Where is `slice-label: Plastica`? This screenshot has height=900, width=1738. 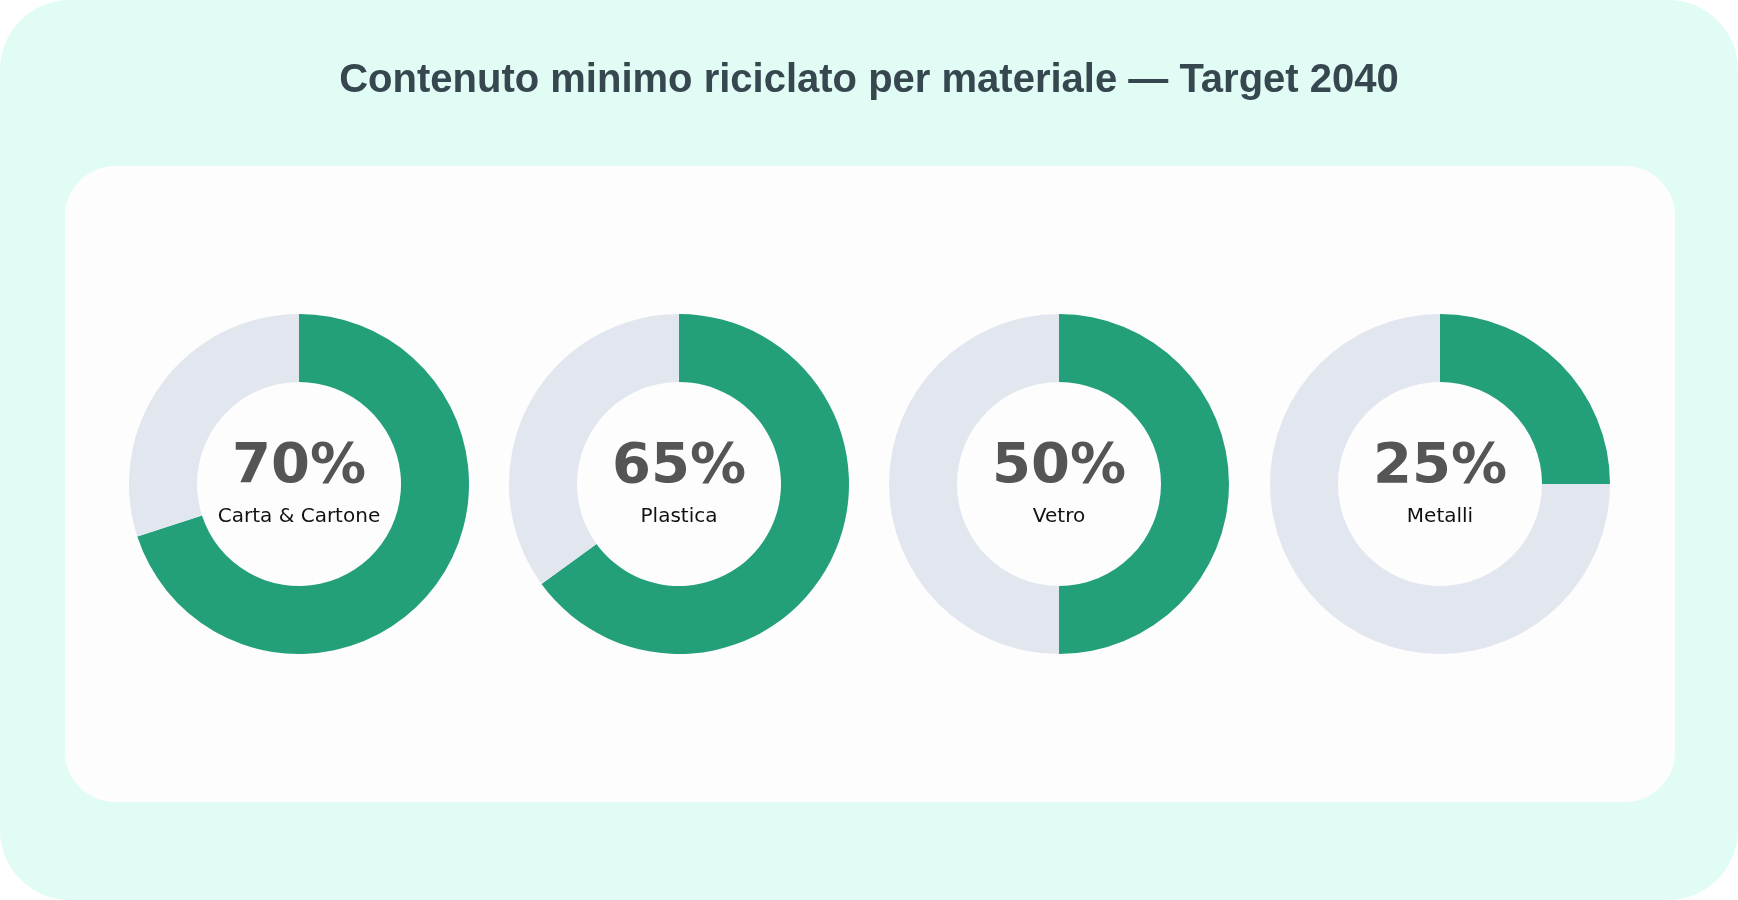
slice-label: Plastica is located at coordinates (679, 515).